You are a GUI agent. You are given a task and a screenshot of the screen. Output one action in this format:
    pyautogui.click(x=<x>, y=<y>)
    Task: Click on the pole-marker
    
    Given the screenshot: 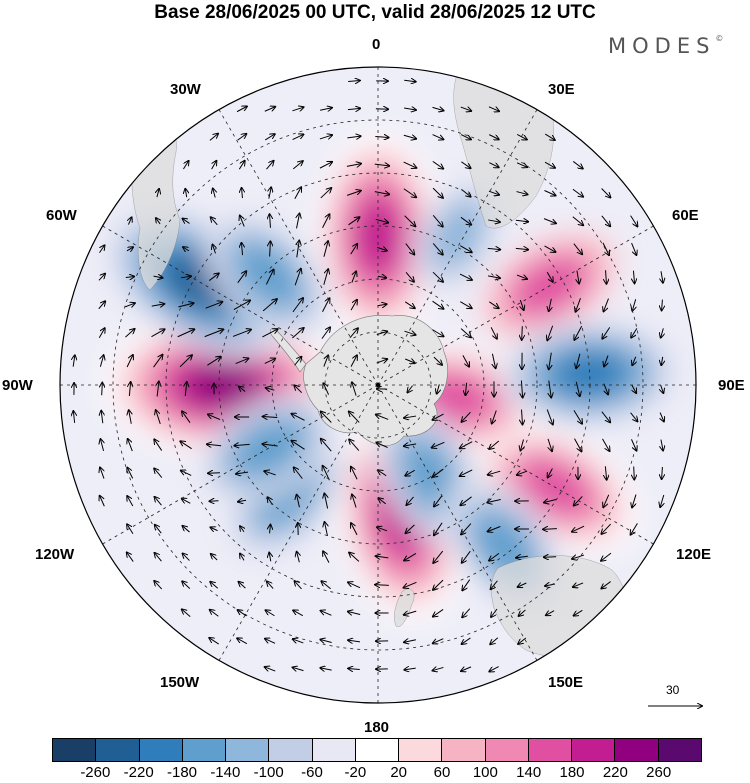 What is the action you would take?
    pyautogui.click(x=378, y=385)
    